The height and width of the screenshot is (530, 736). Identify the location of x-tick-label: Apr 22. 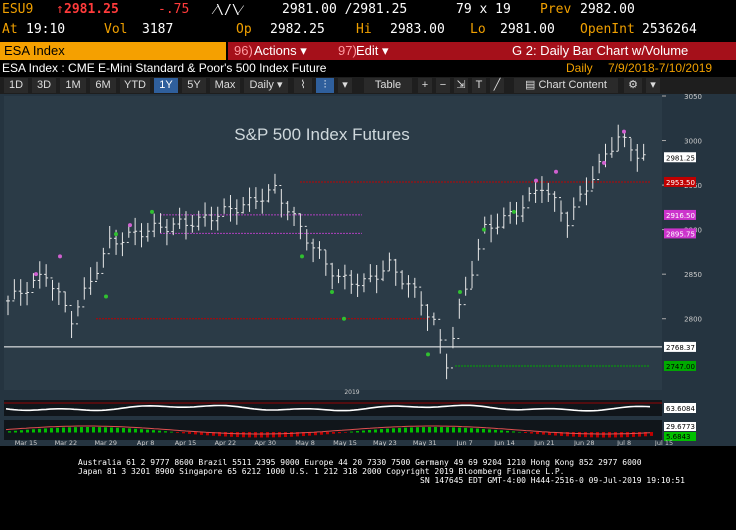
(226, 442).